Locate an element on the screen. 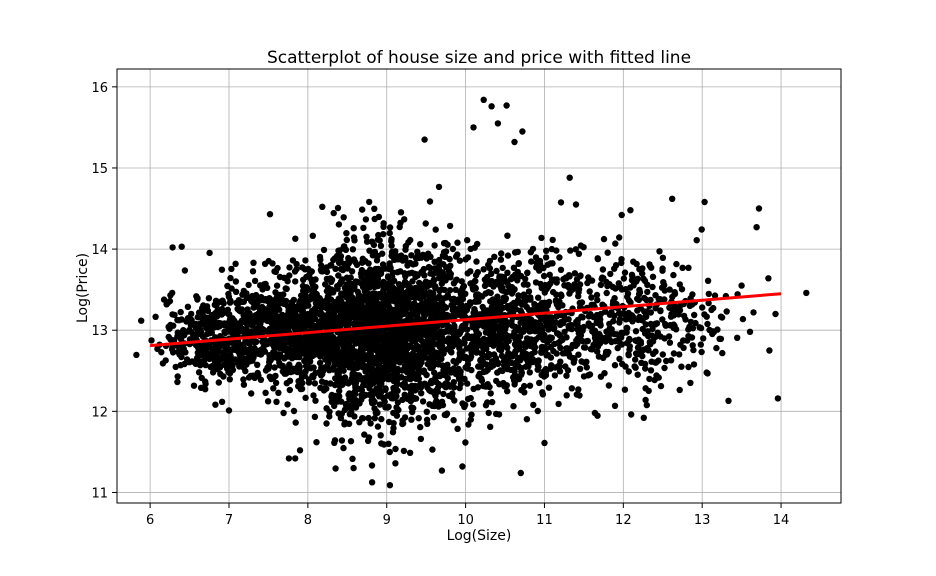 The height and width of the screenshot is (576, 936). y-tick-label: 15 is located at coordinates (99, 169).